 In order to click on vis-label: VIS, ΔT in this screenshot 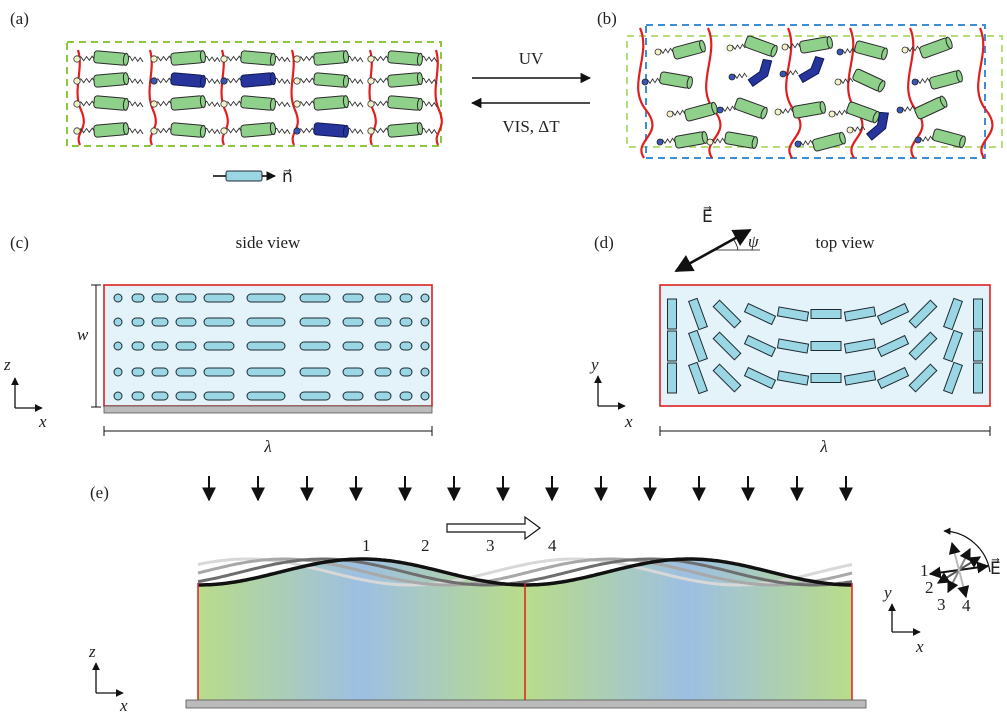, I will do `click(531, 126)`.